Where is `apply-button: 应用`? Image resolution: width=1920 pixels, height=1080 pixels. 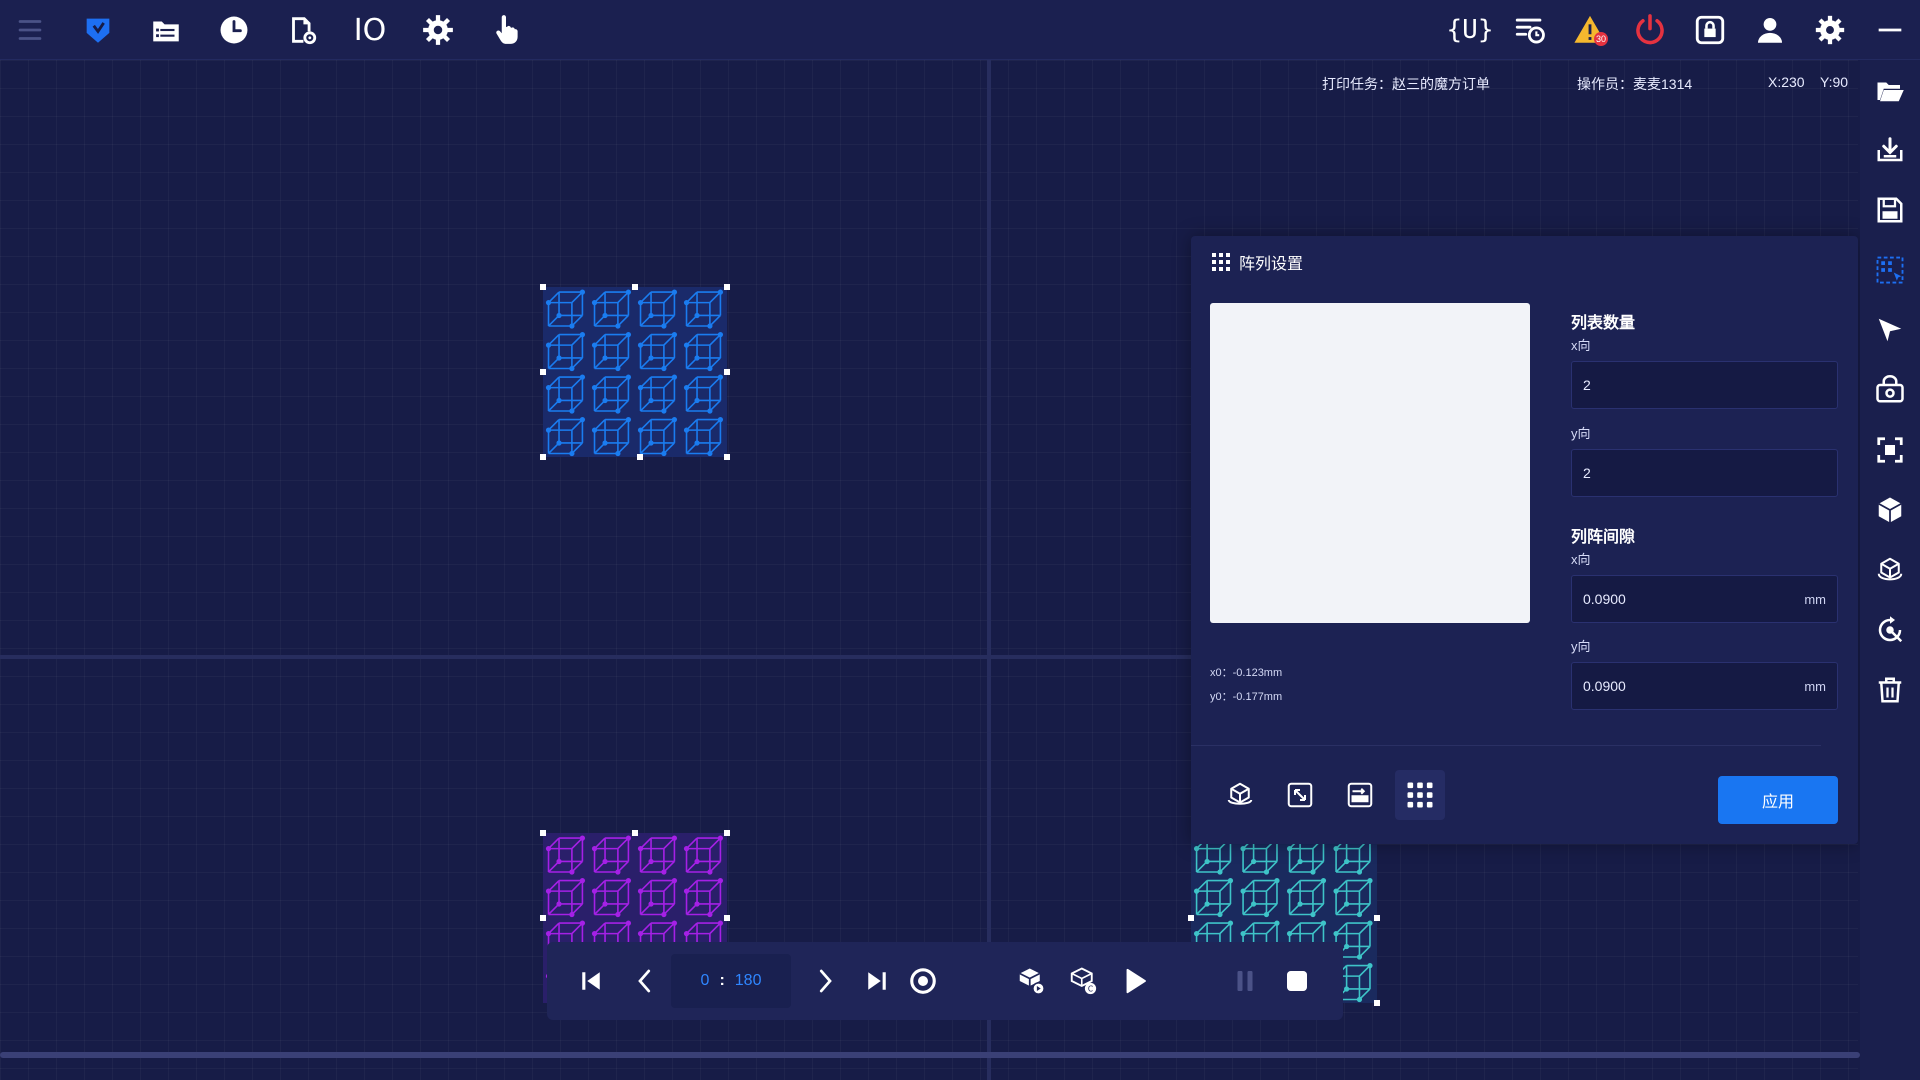 apply-button: 应用 is located at coordinates (1778, 800).